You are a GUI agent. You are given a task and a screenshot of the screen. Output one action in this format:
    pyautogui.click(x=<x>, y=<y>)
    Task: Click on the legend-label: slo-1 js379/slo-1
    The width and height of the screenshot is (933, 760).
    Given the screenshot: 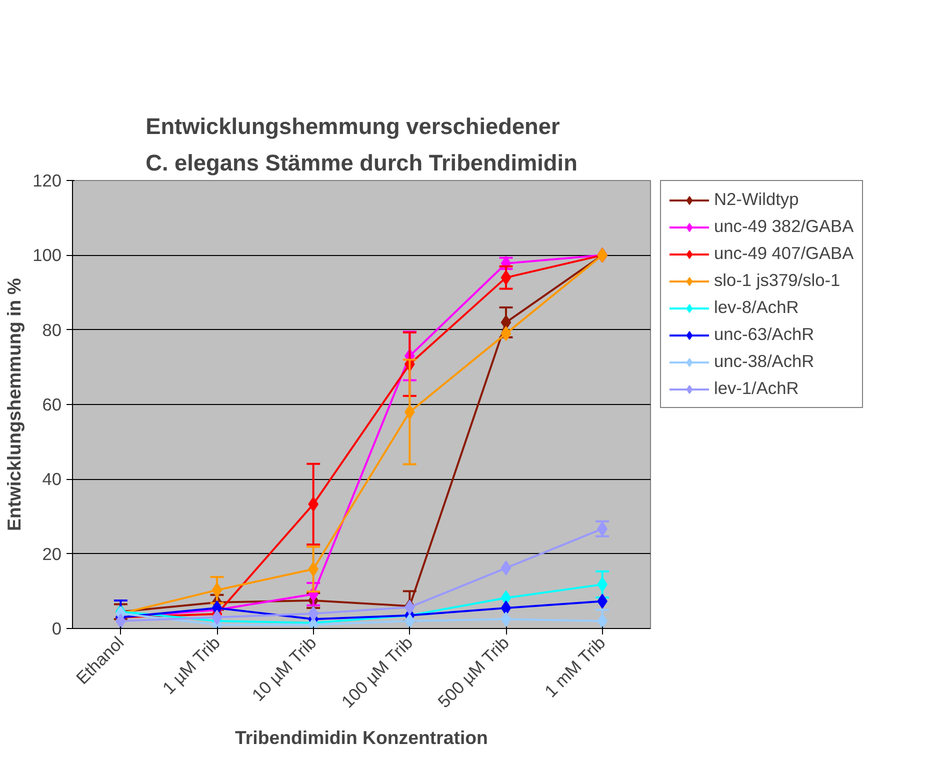 What is the action you would take?
    pyautogui.click(x=777, y=280)
    